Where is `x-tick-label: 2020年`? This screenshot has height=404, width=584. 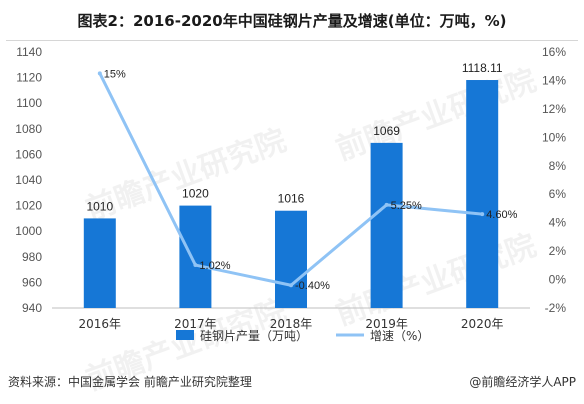 x-tick-label: 2020年 is located at coordinates (482, 324).